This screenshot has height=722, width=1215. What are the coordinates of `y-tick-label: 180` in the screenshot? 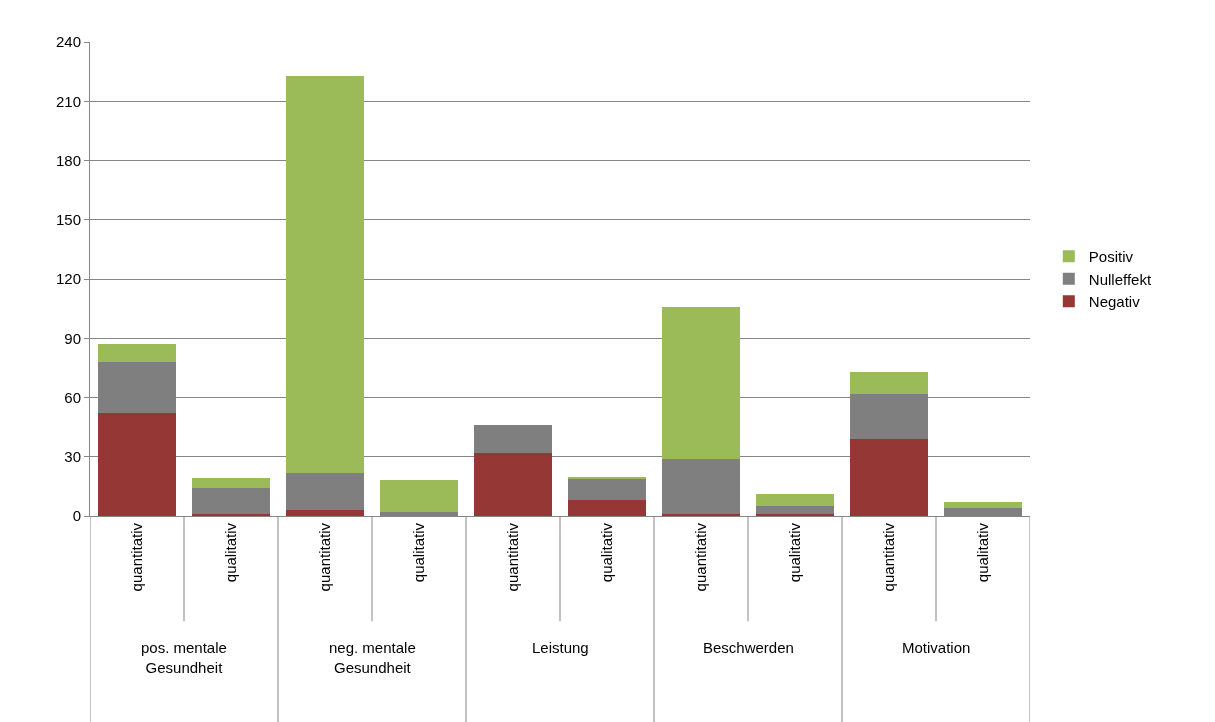 It's located at (68, 160).